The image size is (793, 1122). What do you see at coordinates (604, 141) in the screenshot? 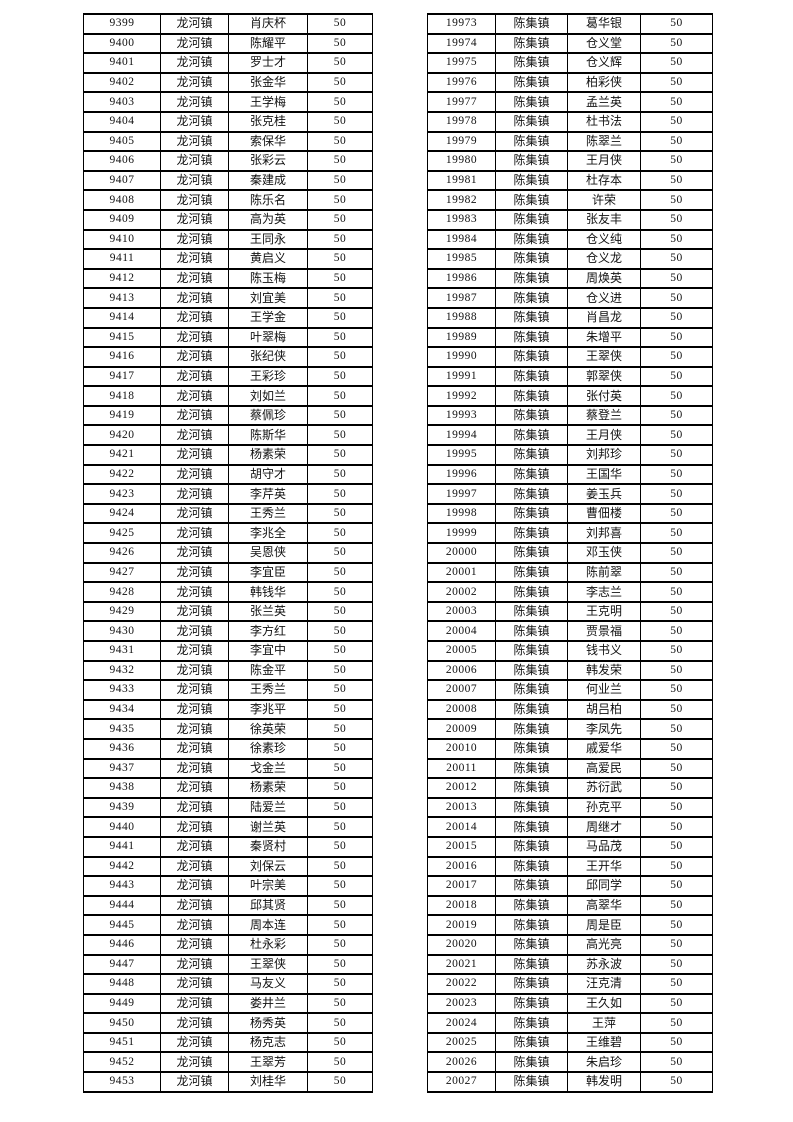
I see `cell-person: 陈翠兰` at bounding box center [604, 141].